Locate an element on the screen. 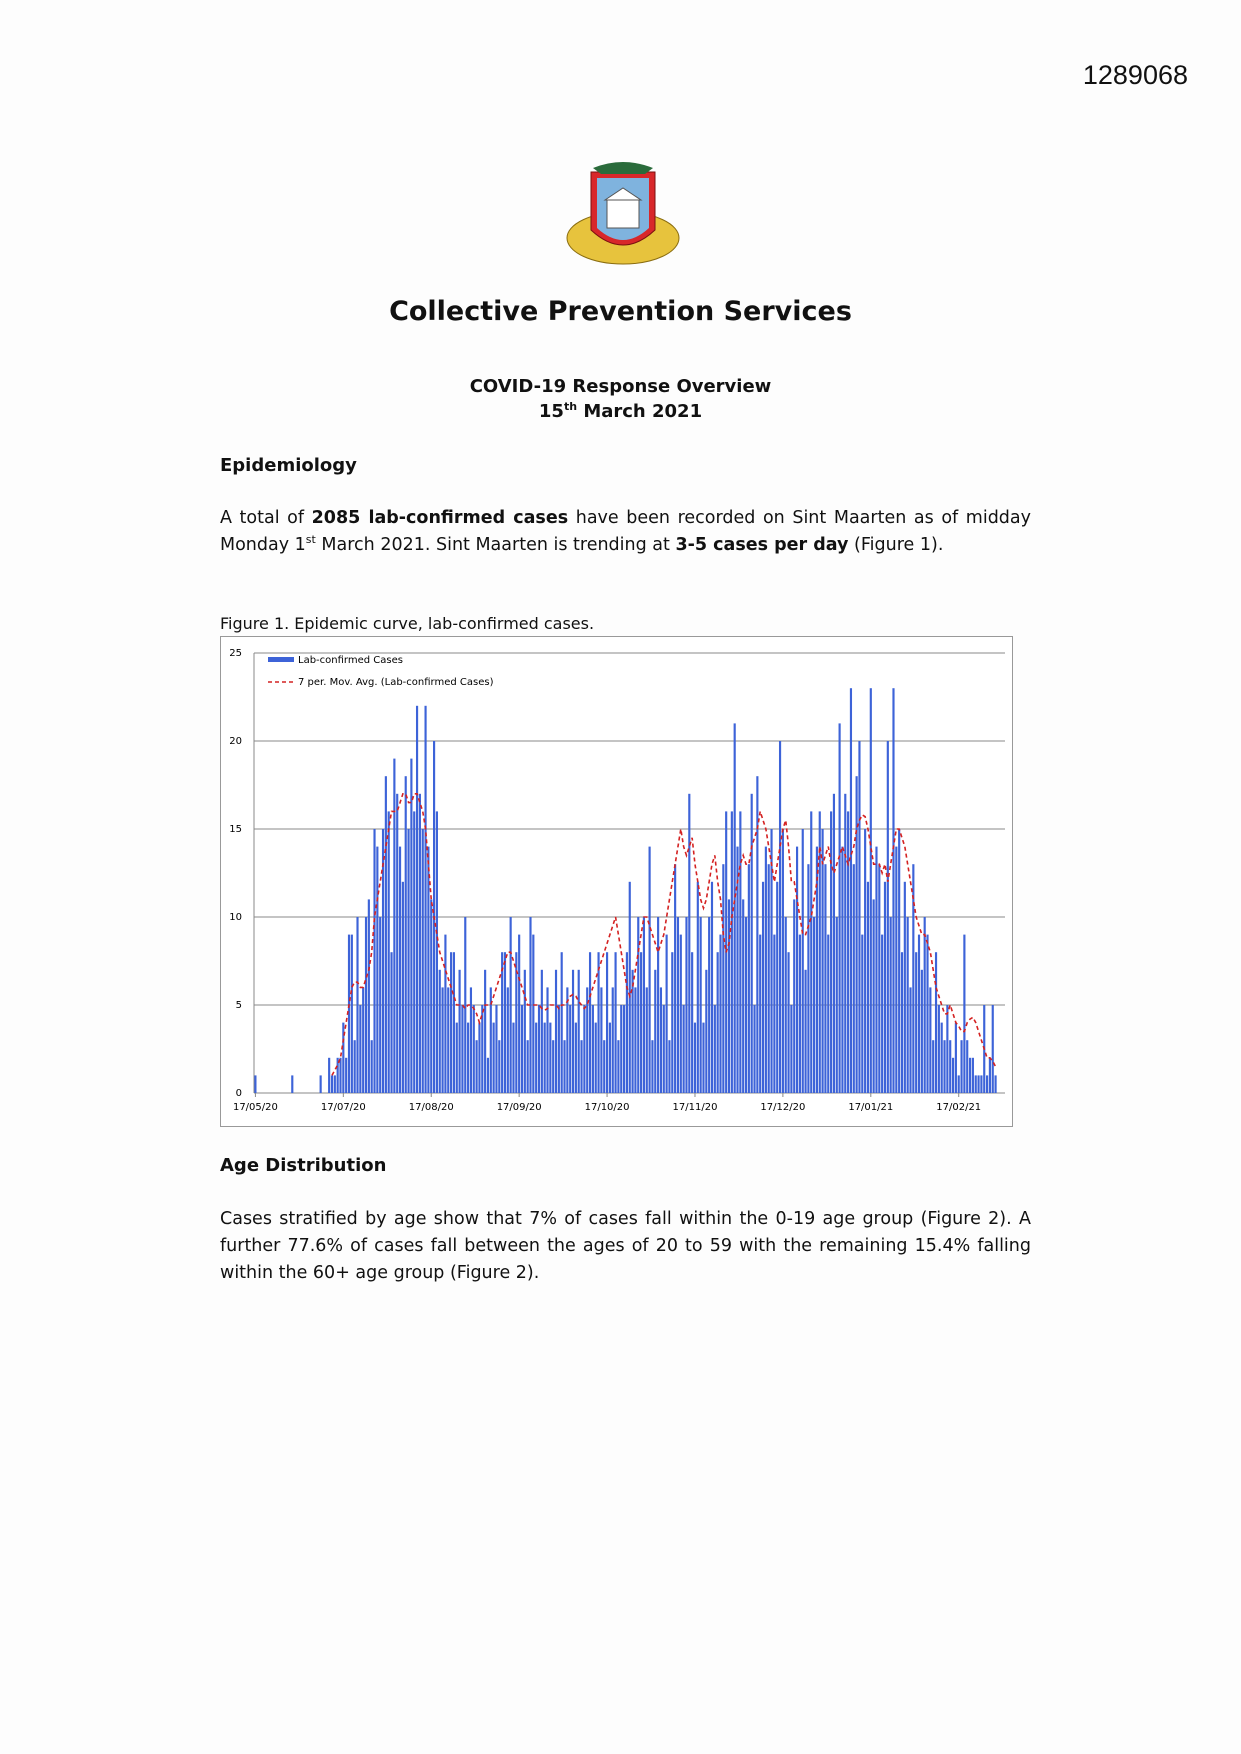 The width and height of the screenshot is (1241, 1754). text: March 2021. Sint Maarten is trending at is located at coordinates (495, 545).